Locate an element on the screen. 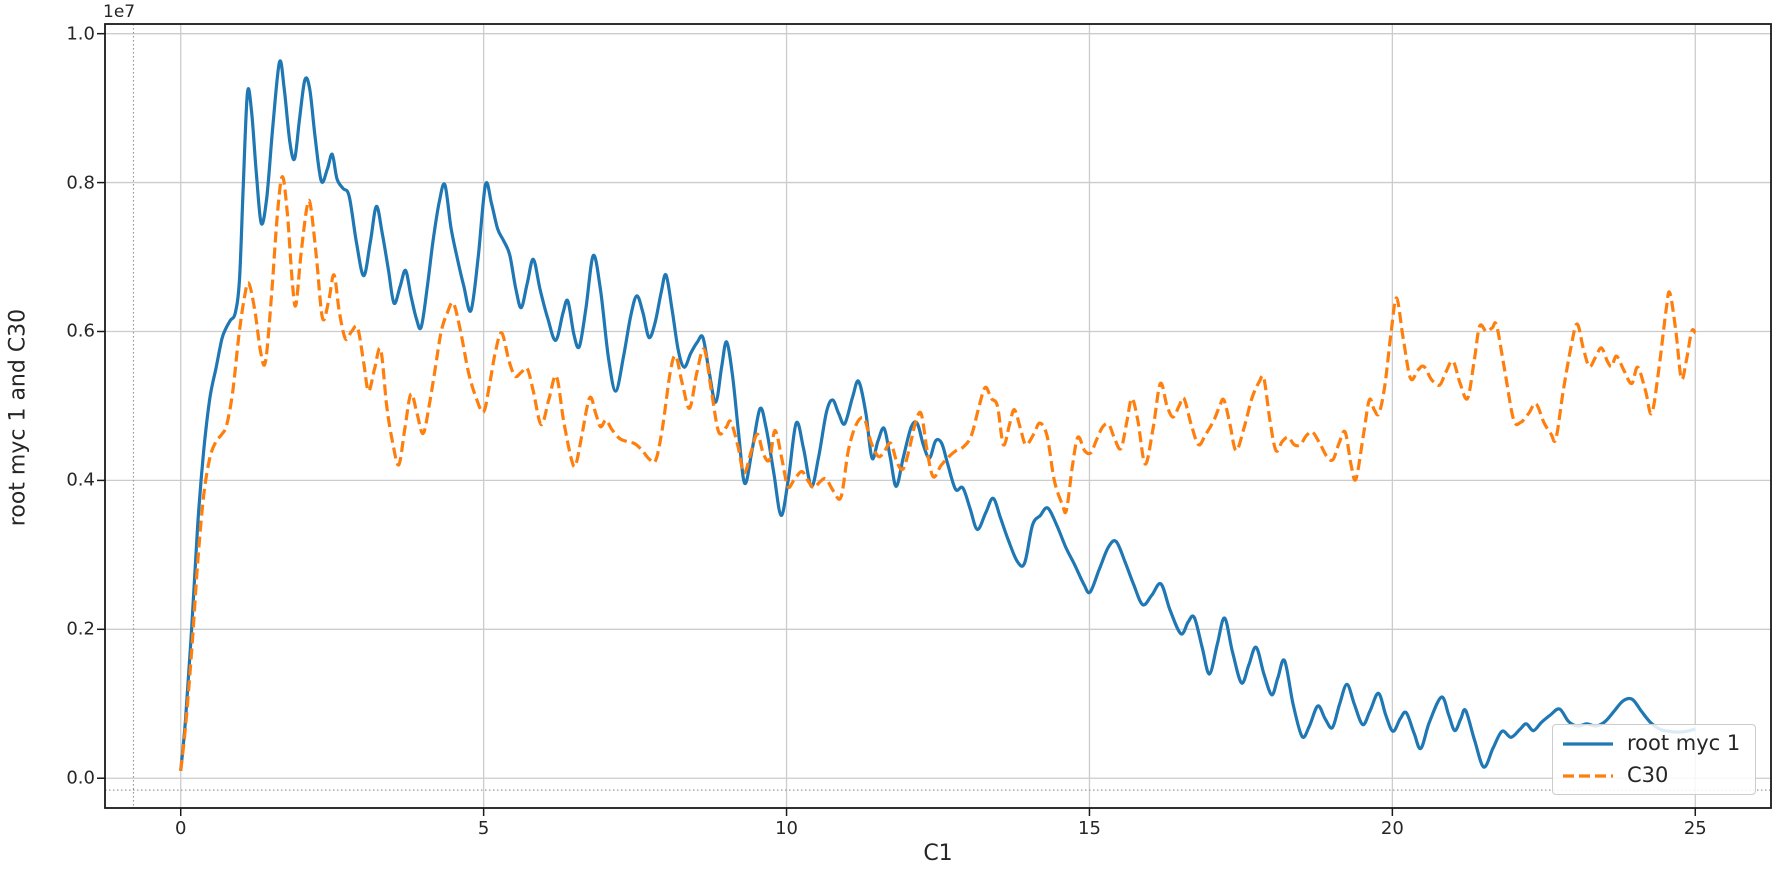 The width and height of the screenshot is (1788, 878). x-tick-label-10: 10 is located at coordinates (786, 828).